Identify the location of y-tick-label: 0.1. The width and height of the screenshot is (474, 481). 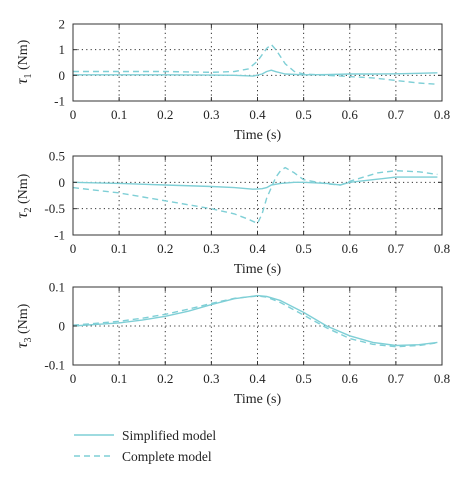
(57, 287).